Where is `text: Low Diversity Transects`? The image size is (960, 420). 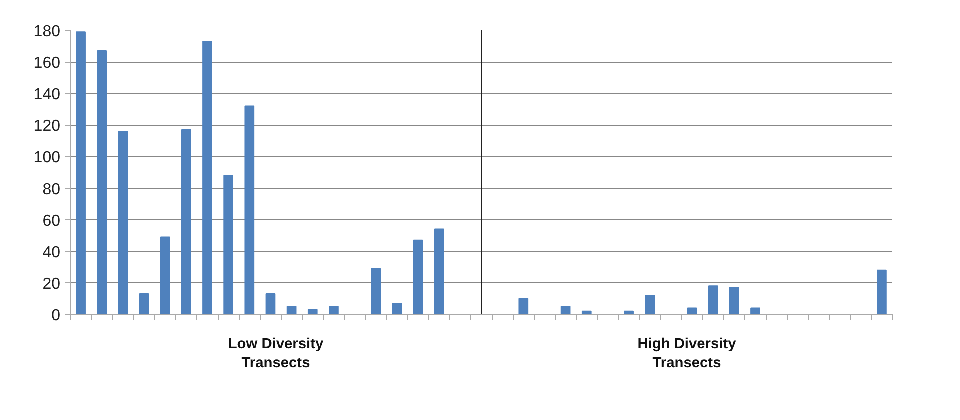
text: Low Diversity Transects is located at coordinates (276, 354).